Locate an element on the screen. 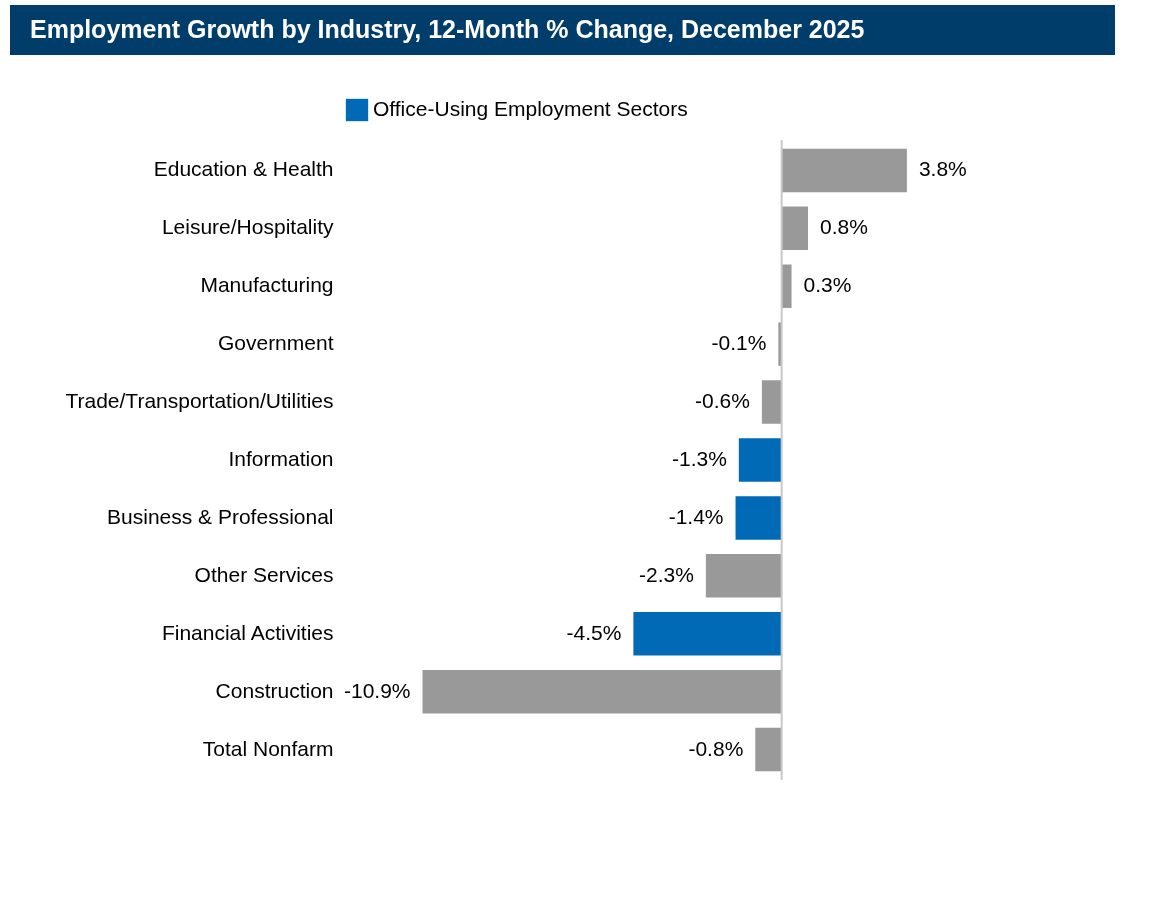 This screenshot has width=1156, height=916. legend-label: Office-Using Employment Sectors is located at coordinates (530, 108).